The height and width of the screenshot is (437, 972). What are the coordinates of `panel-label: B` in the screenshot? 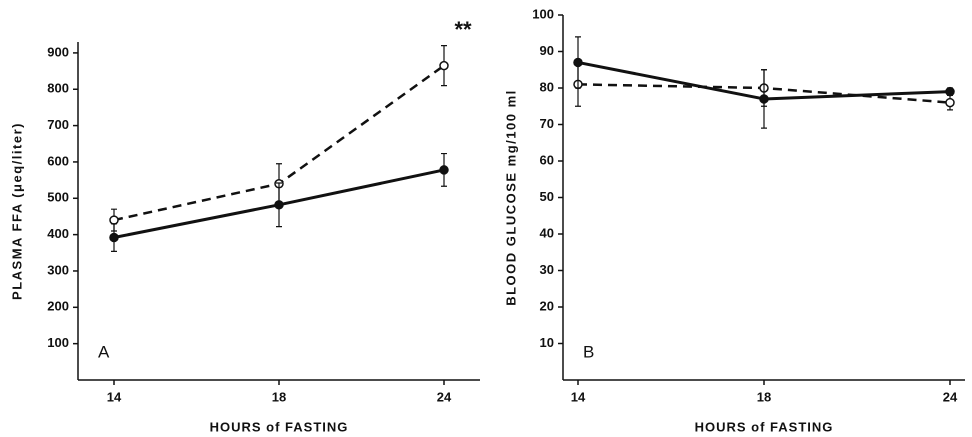 It's located at (588, 351).